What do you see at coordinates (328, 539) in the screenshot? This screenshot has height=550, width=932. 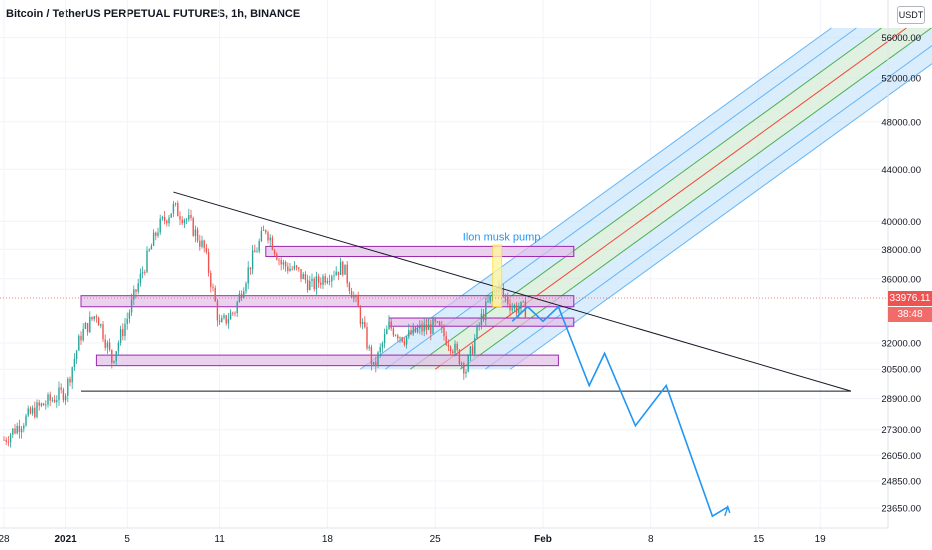 I see `time-tick-label: 18` at bounding box center [328, 539].